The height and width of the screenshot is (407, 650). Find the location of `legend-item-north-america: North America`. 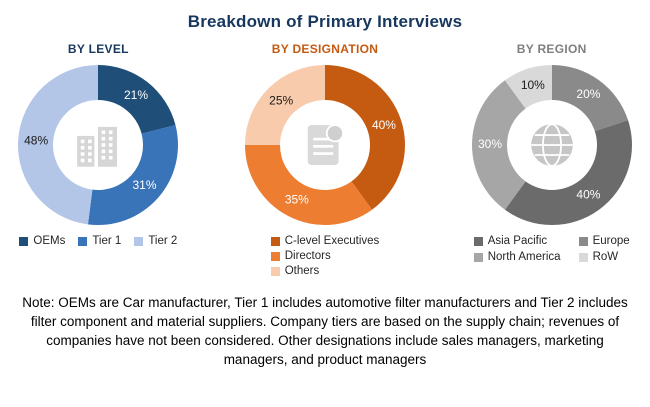

legend-item-north-america: North America is located at coordinates (517, 257).